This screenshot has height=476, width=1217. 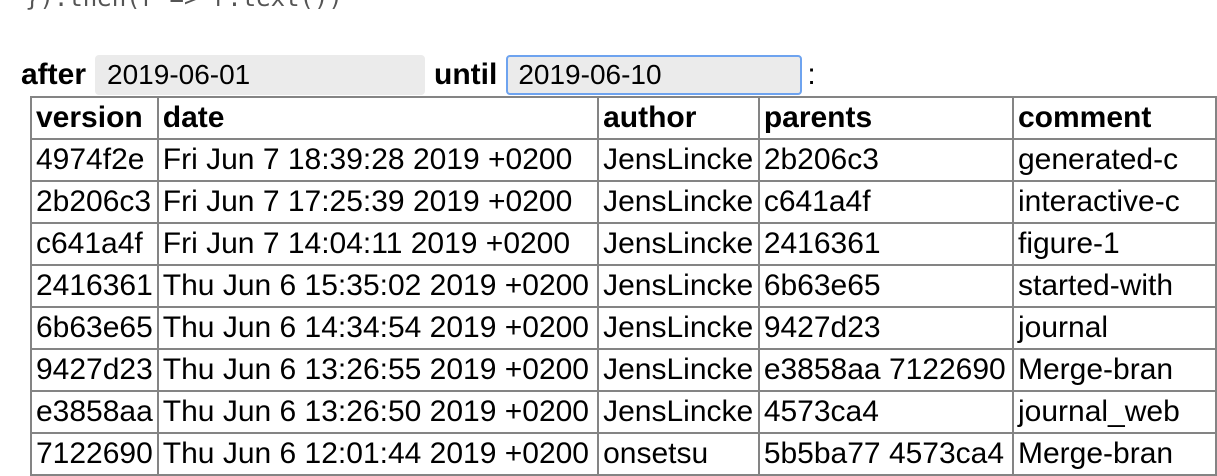 I want to click on cell-comment: generated-c, so click(x=1114, y=160).